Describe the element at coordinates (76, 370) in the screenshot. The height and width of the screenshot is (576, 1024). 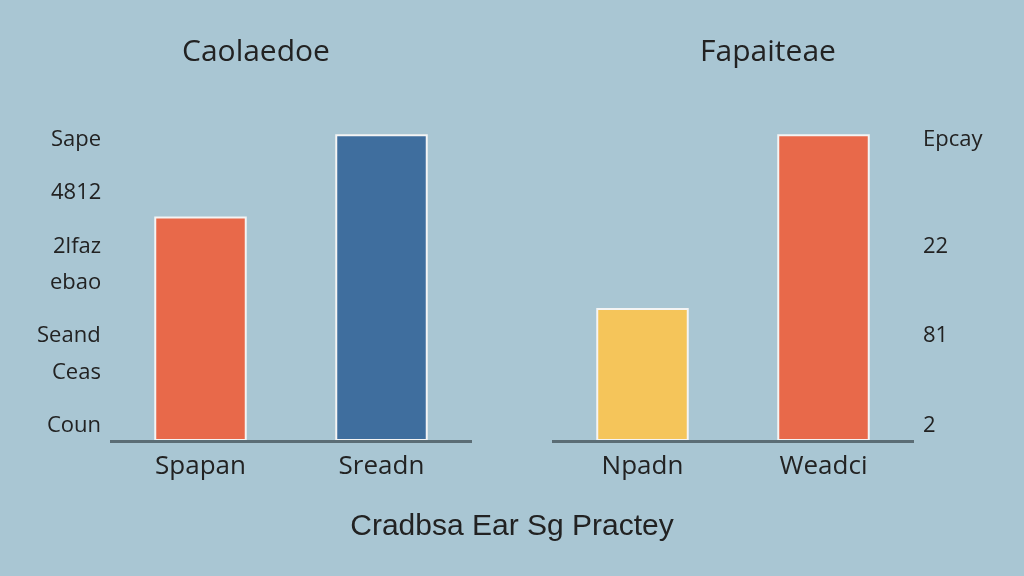
I see `text: Ceas` at that location.